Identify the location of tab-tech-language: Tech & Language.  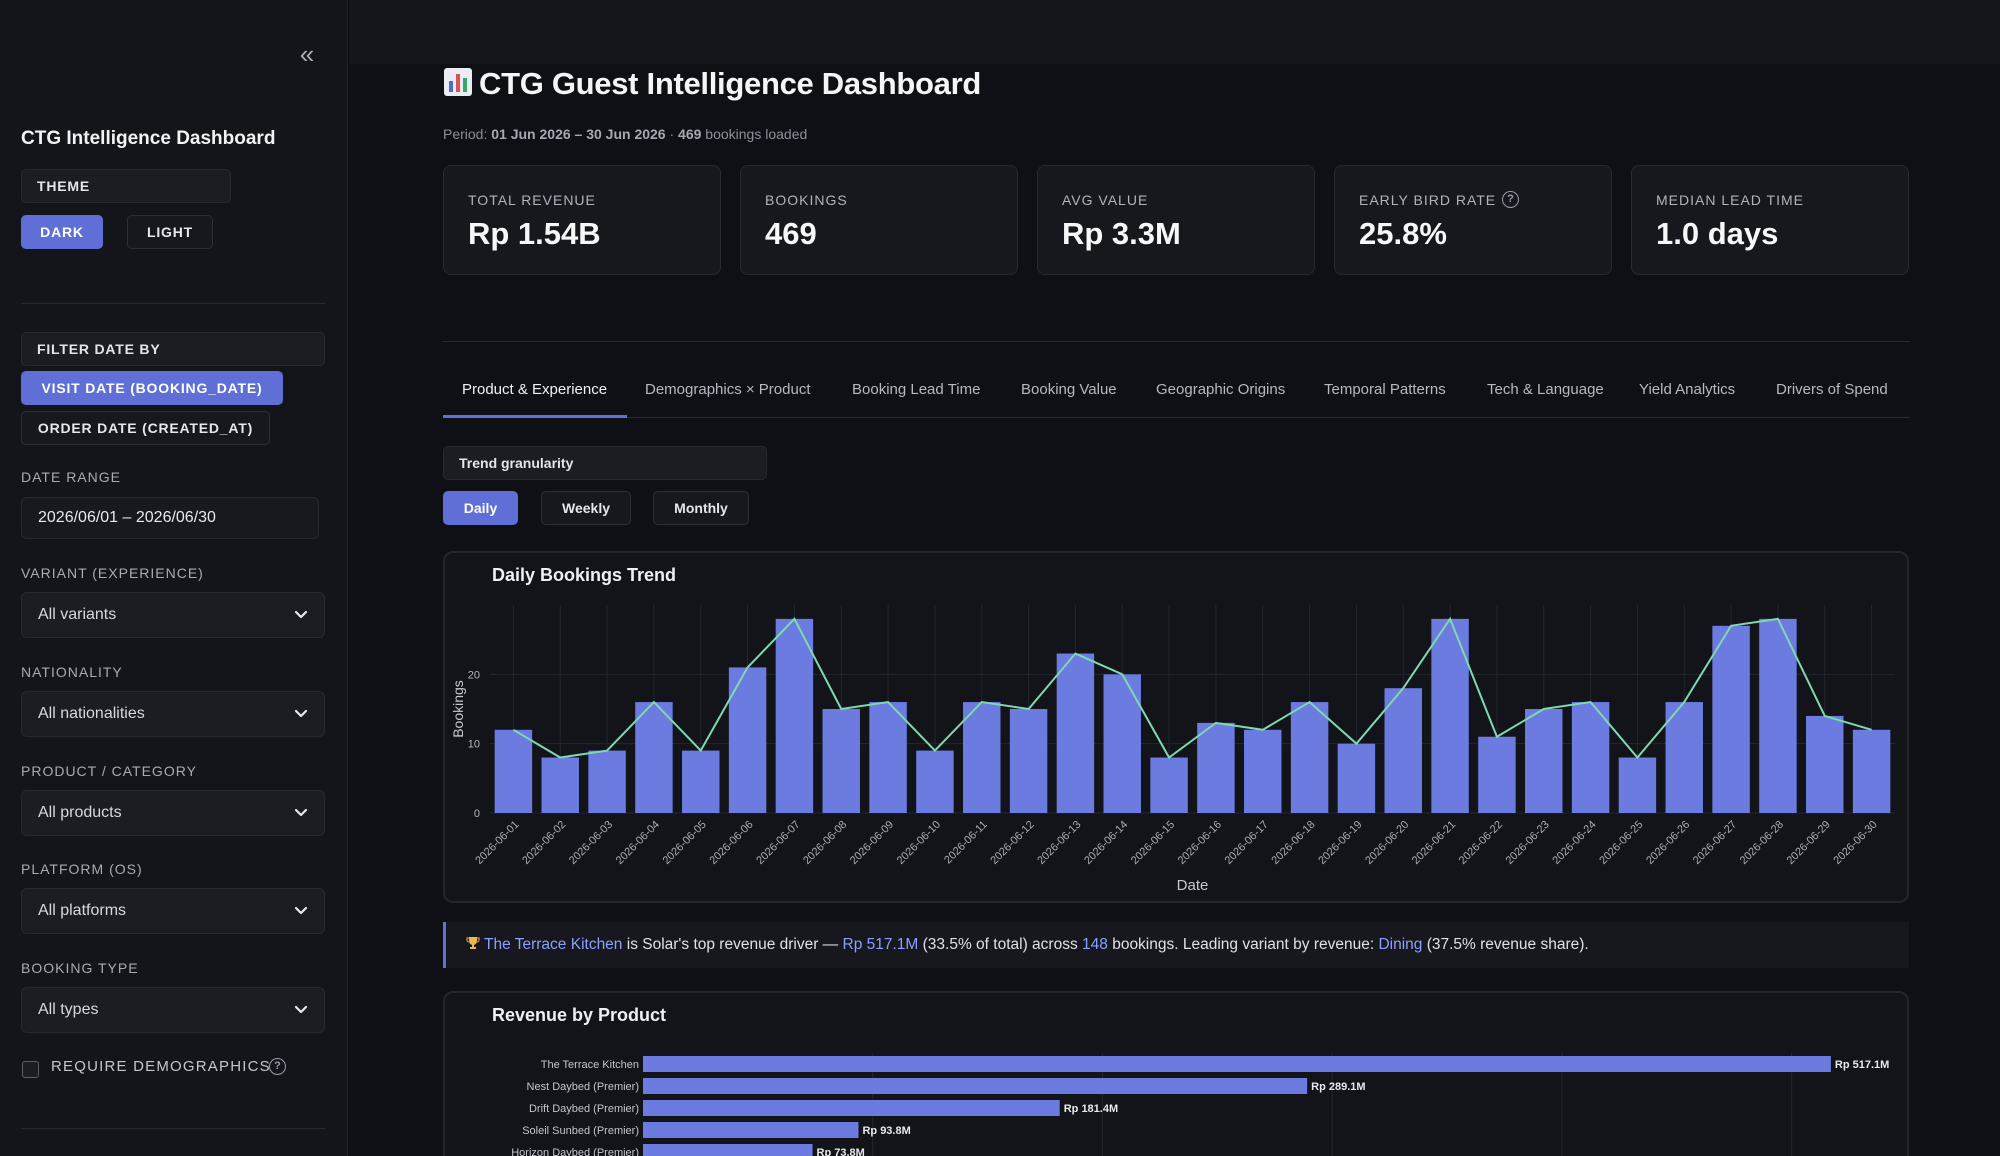
(1545, 389).